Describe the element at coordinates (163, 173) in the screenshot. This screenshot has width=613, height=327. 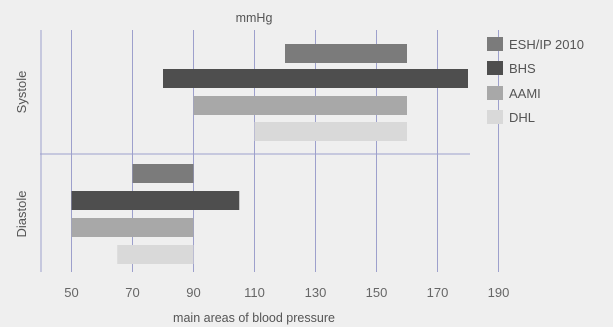
I see `bar-diastole-esh-ip-2010` at that location.